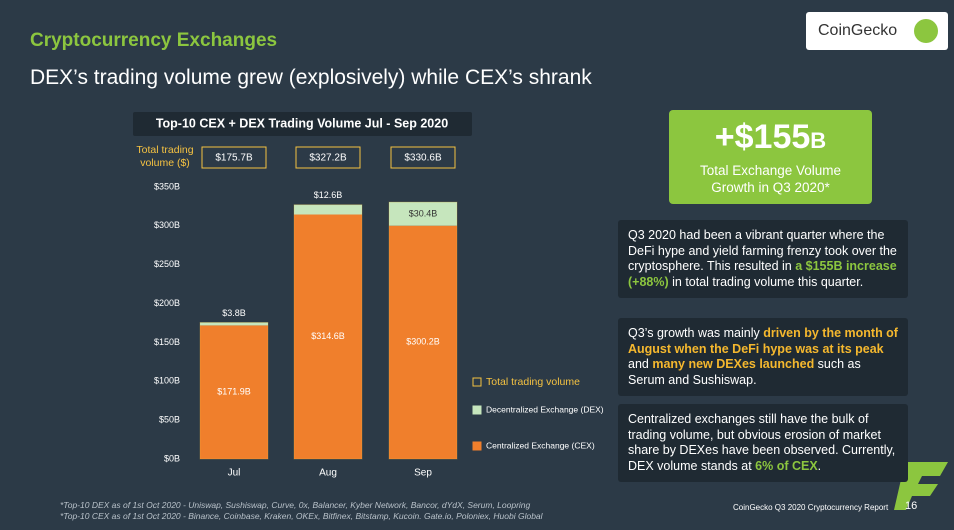 This screenshot has width=954, height=530. I want to click on legend-label: Decentralized Exchange (DEX), so click(545, 409).